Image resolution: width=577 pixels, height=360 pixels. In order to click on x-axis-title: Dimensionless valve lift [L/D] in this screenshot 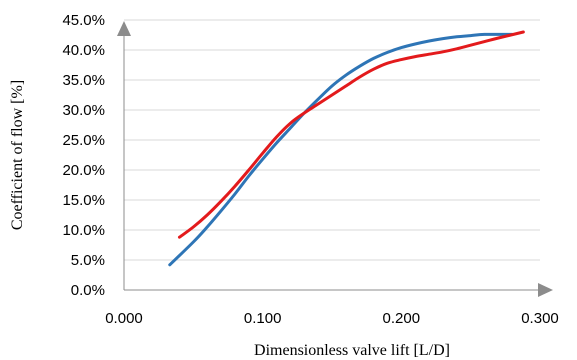, I will do `click(352, 350)`.